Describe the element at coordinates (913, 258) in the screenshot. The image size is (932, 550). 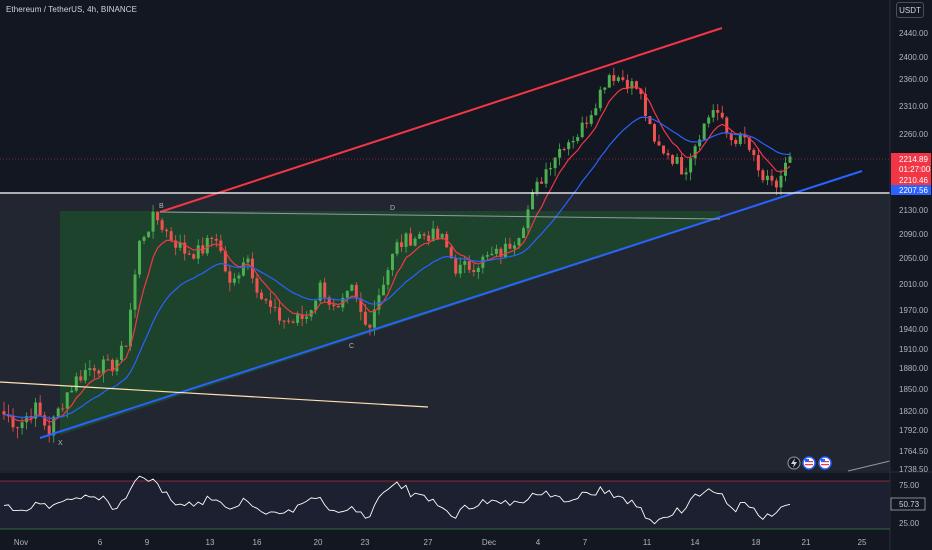
I see `price-tick-label: 2050.00` at that location.